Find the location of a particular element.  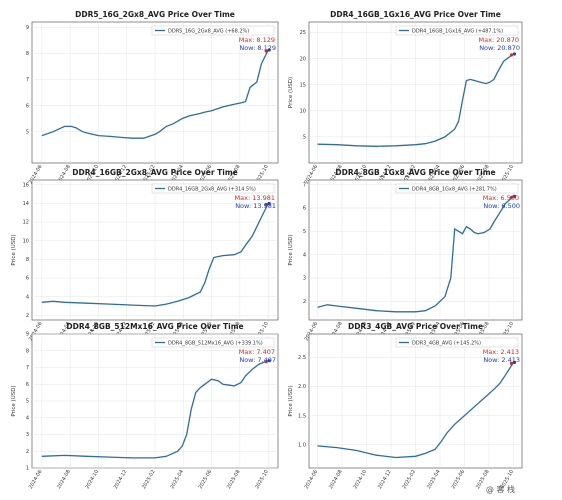

max-annotation: Max: 6.500 is located at coordinates (501, 198).